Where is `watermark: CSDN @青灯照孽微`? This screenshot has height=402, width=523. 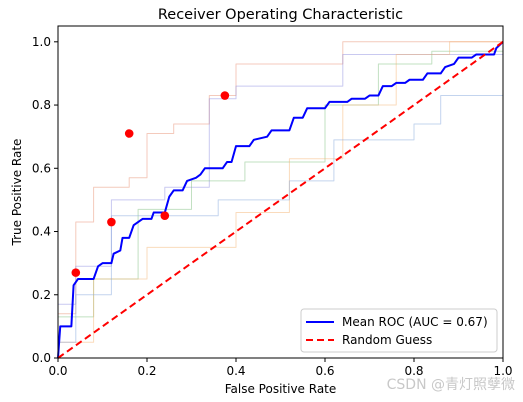 watermark: CSDN @青灯照孽微 is located at coordinates (451, 385).